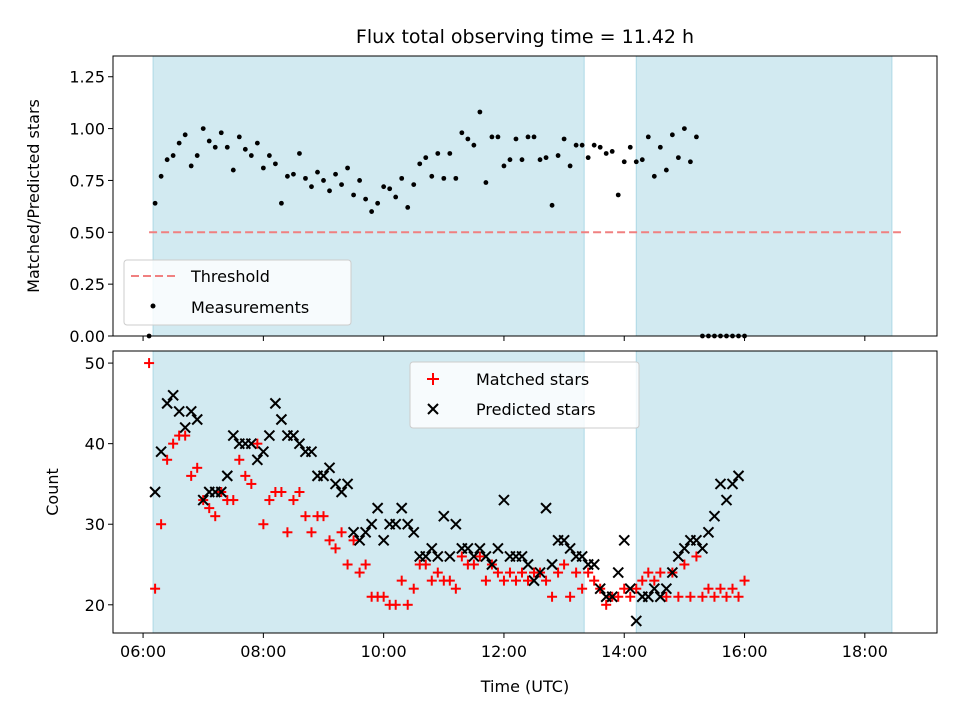 This screenshot has width=960, height=720. I want to click on bottom-y-axis-label: Count, so click(52, 492).